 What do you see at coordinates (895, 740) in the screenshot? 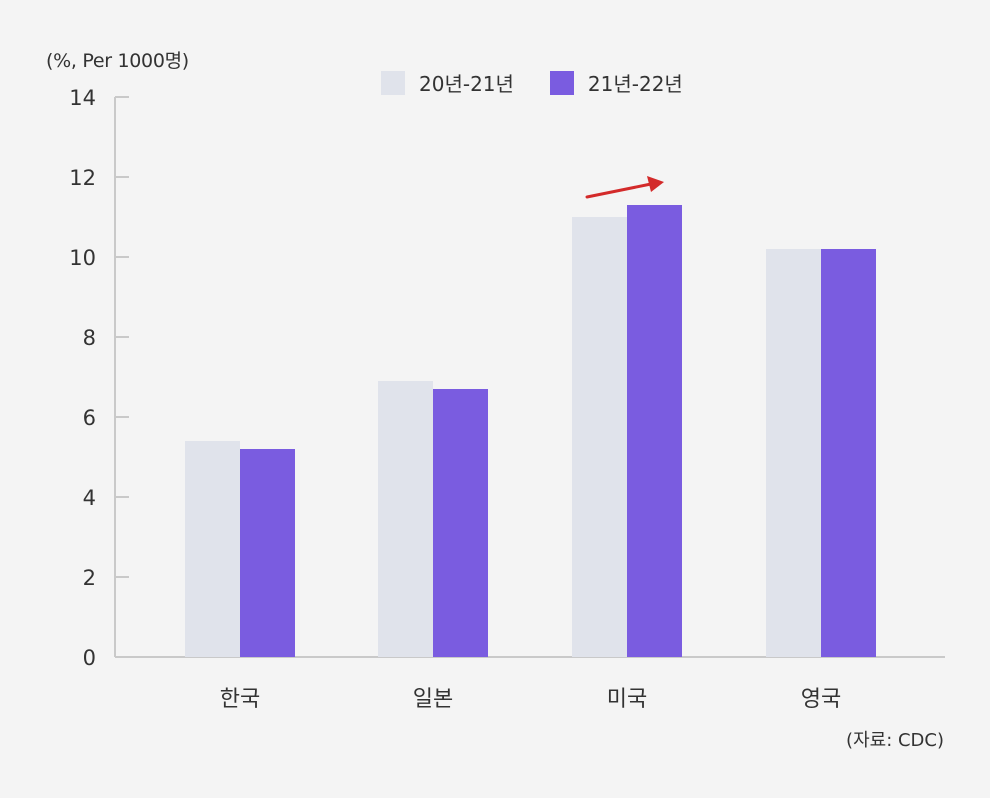
I see `source-label: (자료: CDC)` at bounding box center [895, 740].